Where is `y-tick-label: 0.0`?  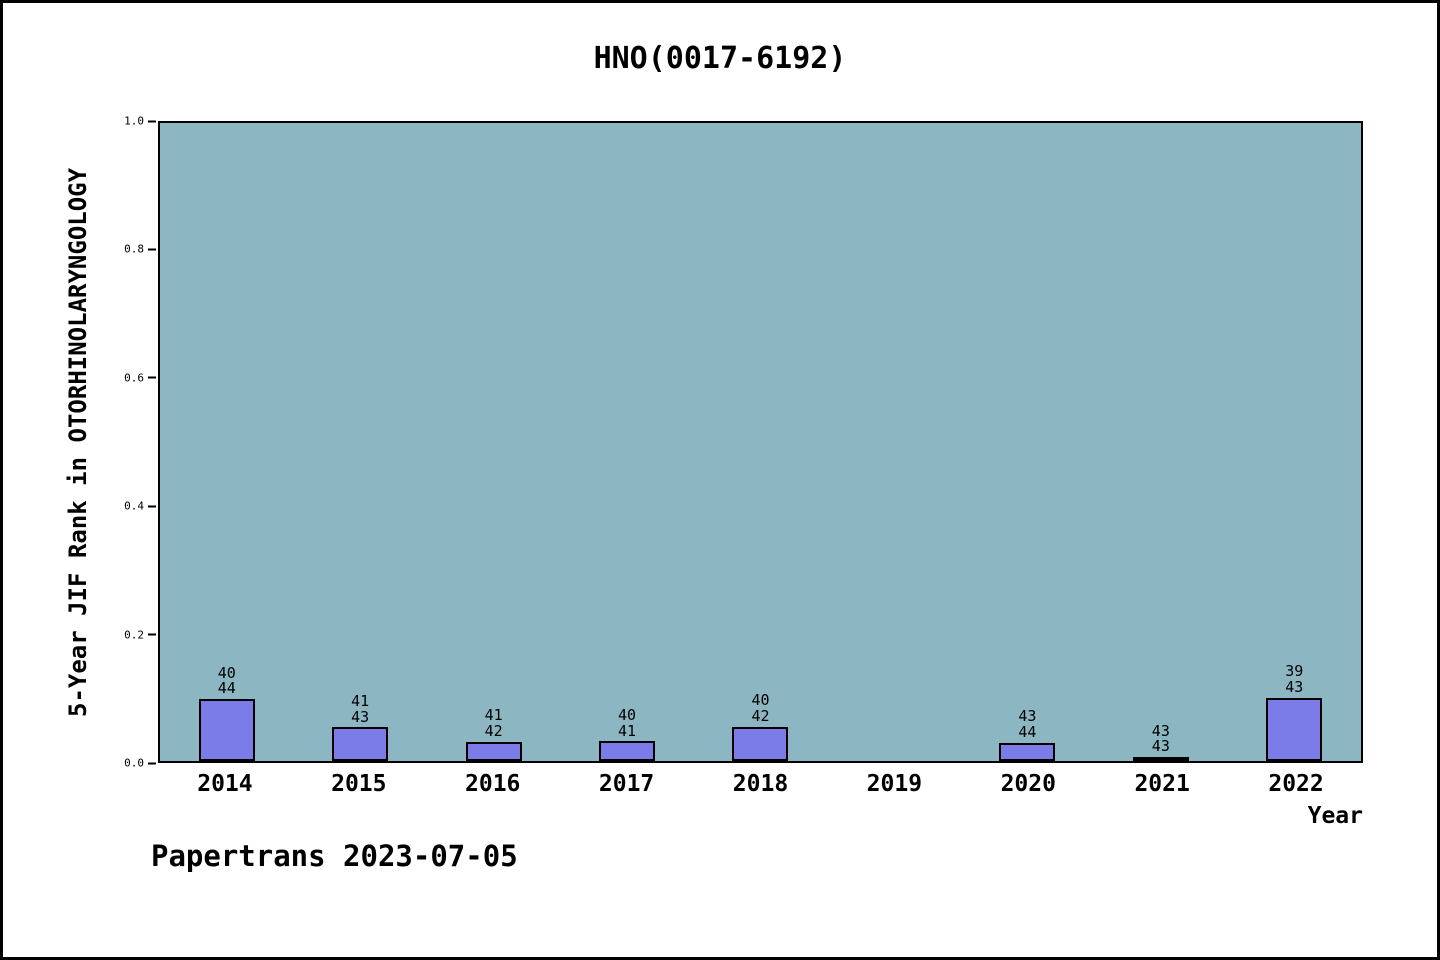
y-tick-label: 0.0 is located at coordinates (134, 763).